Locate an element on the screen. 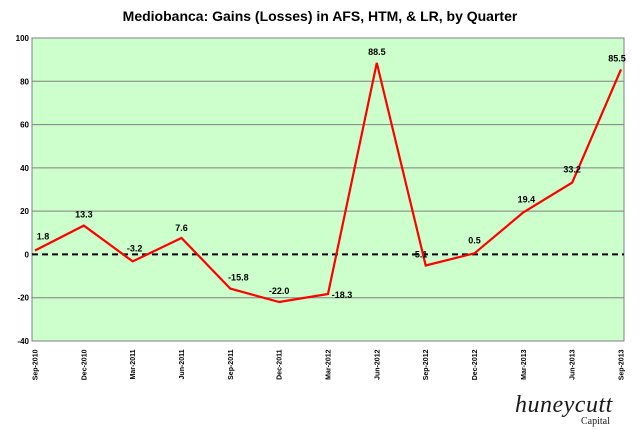  y-tick-label: 0 is located at coordinates (27, 254).